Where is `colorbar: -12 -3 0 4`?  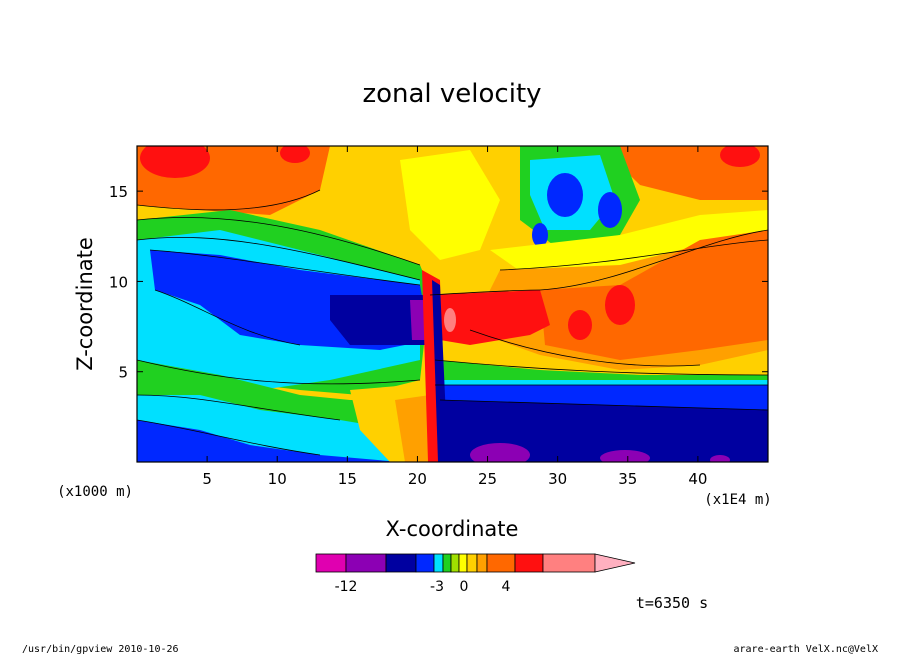
colorbar: -12 -3 0 4 is located at coordinates (475, 574).